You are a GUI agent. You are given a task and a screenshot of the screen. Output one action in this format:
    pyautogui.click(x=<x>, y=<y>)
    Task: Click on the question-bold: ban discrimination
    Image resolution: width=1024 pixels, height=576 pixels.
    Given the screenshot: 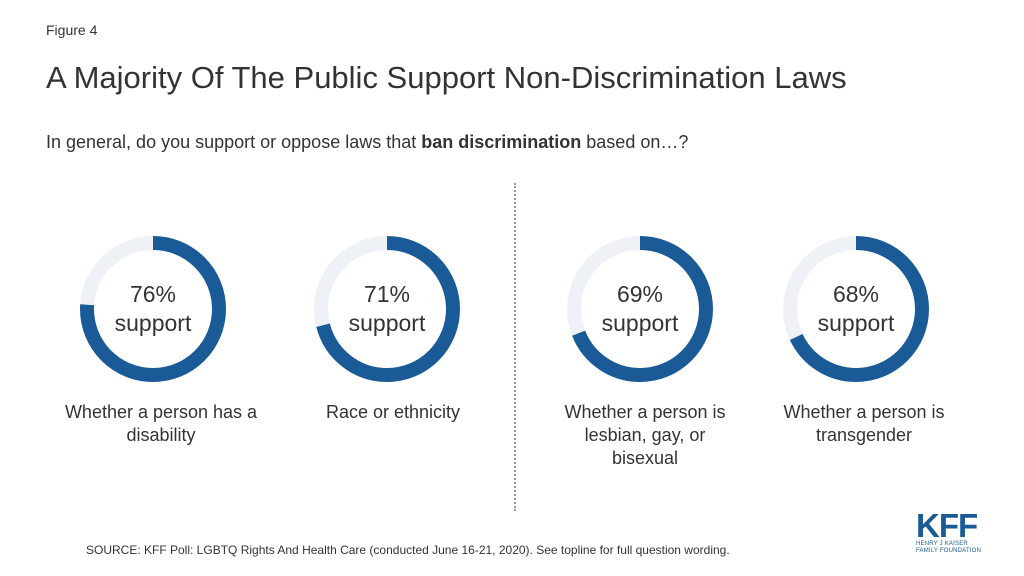 What is the action you would take?
    pyautogui.click(x=501, y=142)
    